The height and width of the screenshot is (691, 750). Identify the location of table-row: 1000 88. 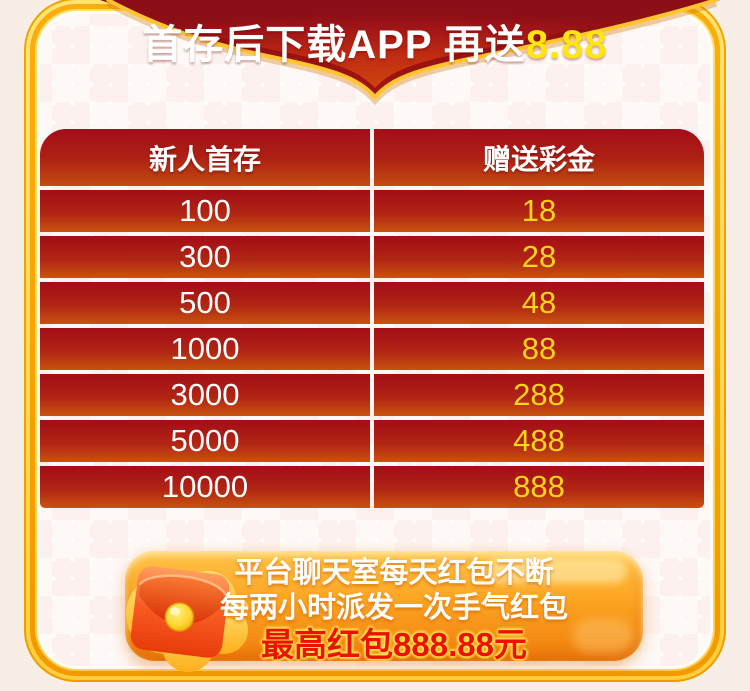
(372, 349).